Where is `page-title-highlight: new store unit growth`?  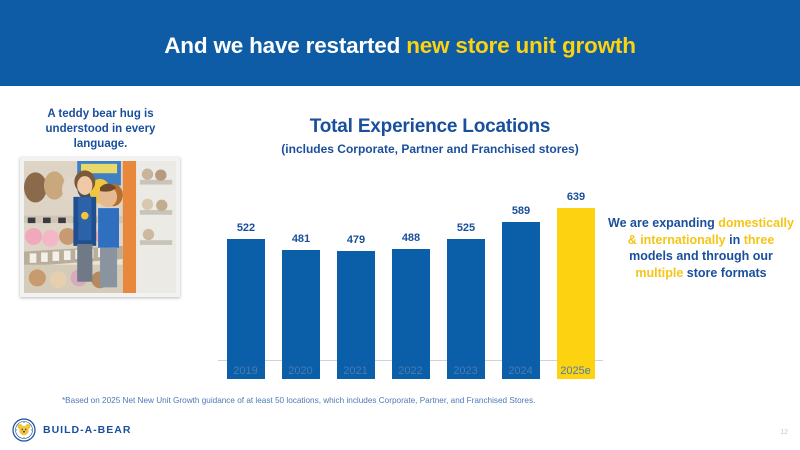
page-title-highlight: new store unit growth is located at coordinates (521, 45).